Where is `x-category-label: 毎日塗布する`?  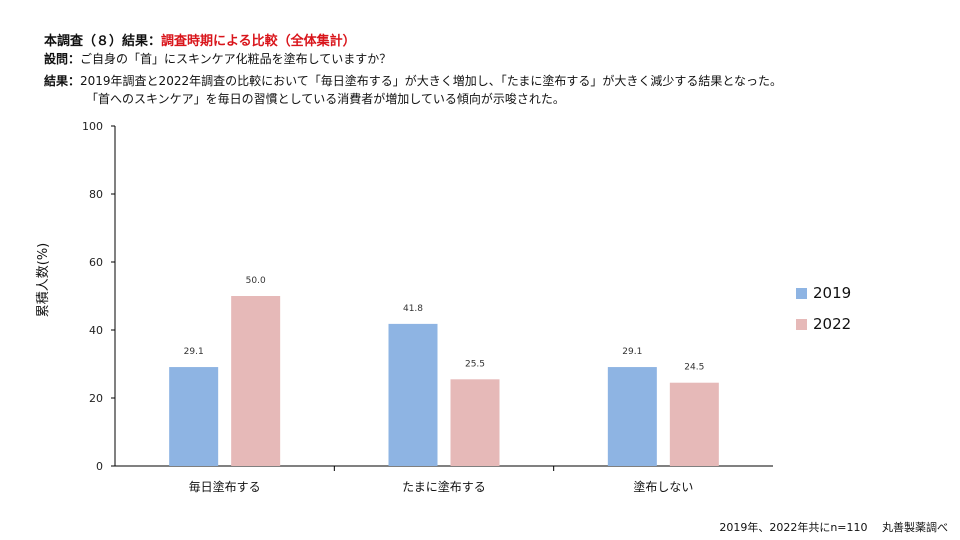 x-category-label: 毎日塗布する is located at coordinates (225, 486).